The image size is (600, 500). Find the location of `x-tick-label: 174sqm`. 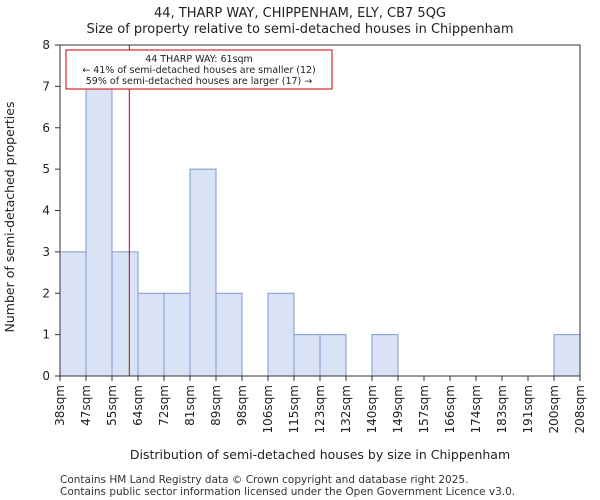

x-tick-label: 174sqm is located at coordinates (476, 409).